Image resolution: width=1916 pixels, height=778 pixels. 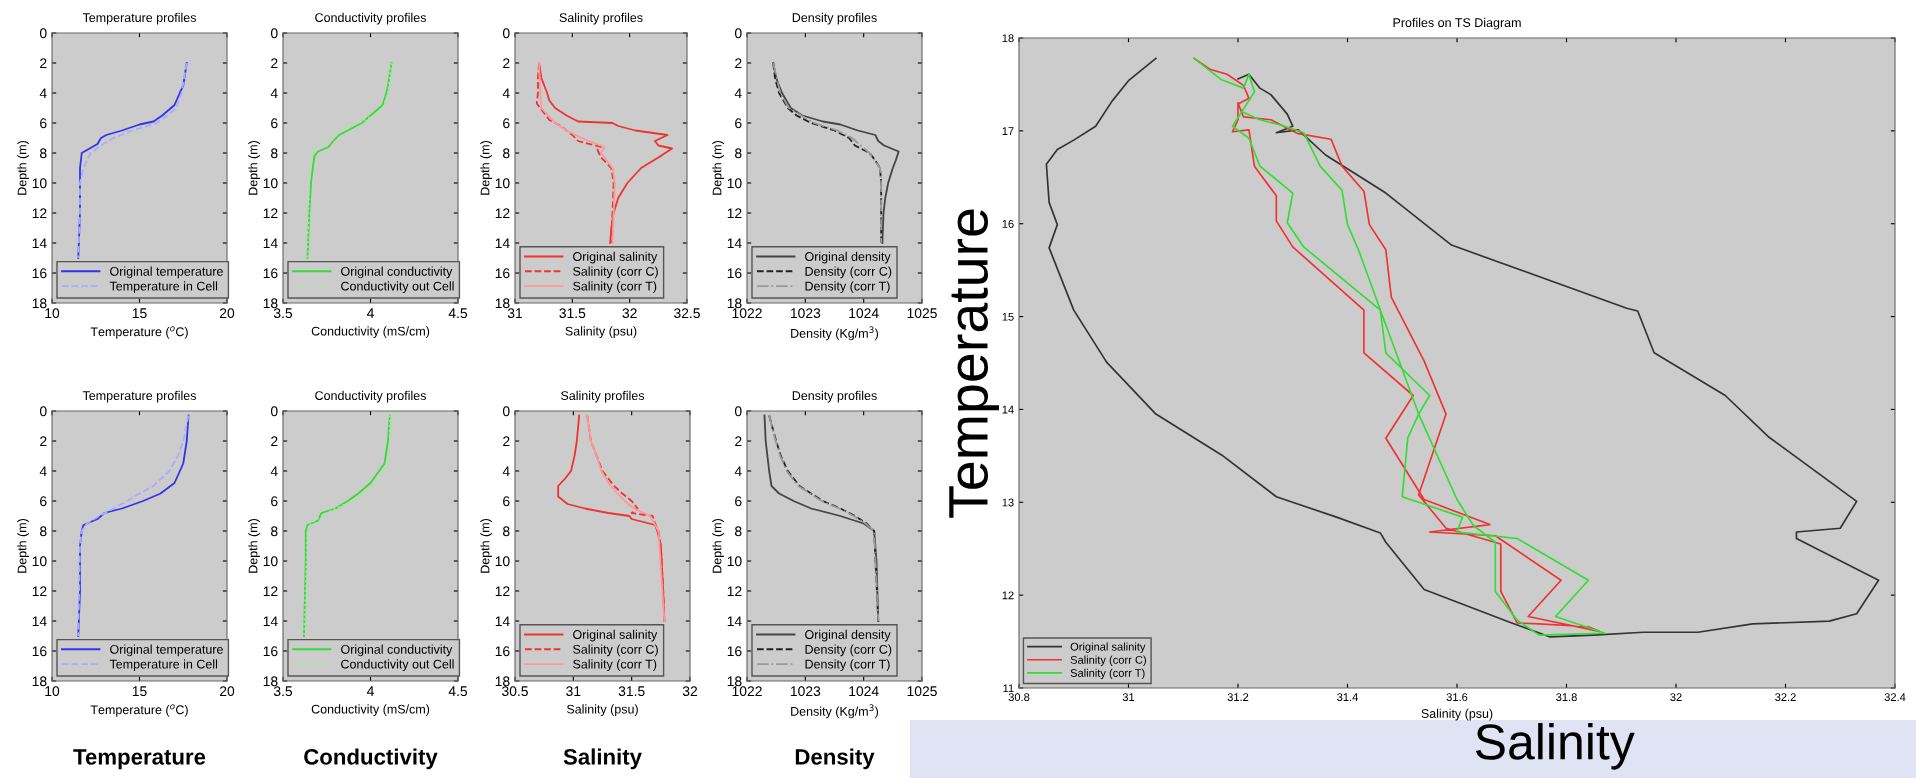 I want to click on text: Density, so click(x=835, y=759).